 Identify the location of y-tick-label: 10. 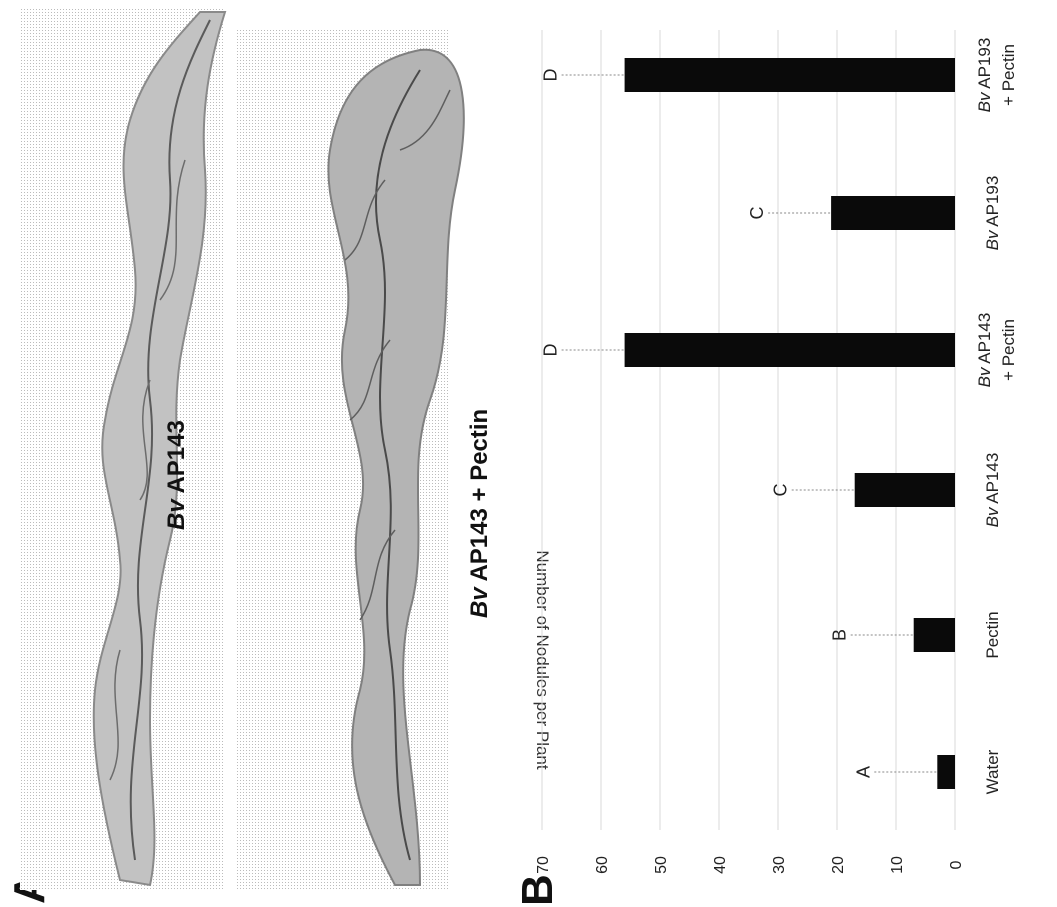
(897, 865).